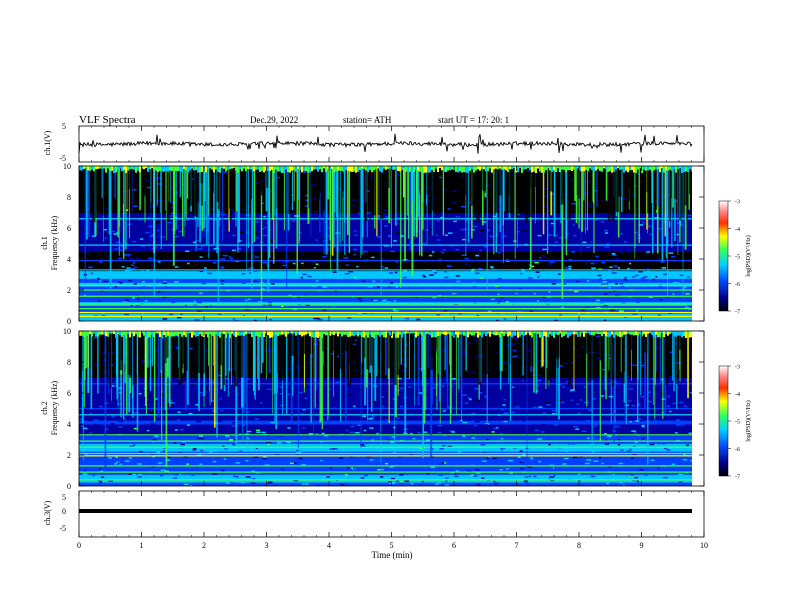 The height and width of the screenshot is (612, 792). Describe the element at coordinates (142, 545) in the screenshot. I see `x-tick-label: 1` at that location.